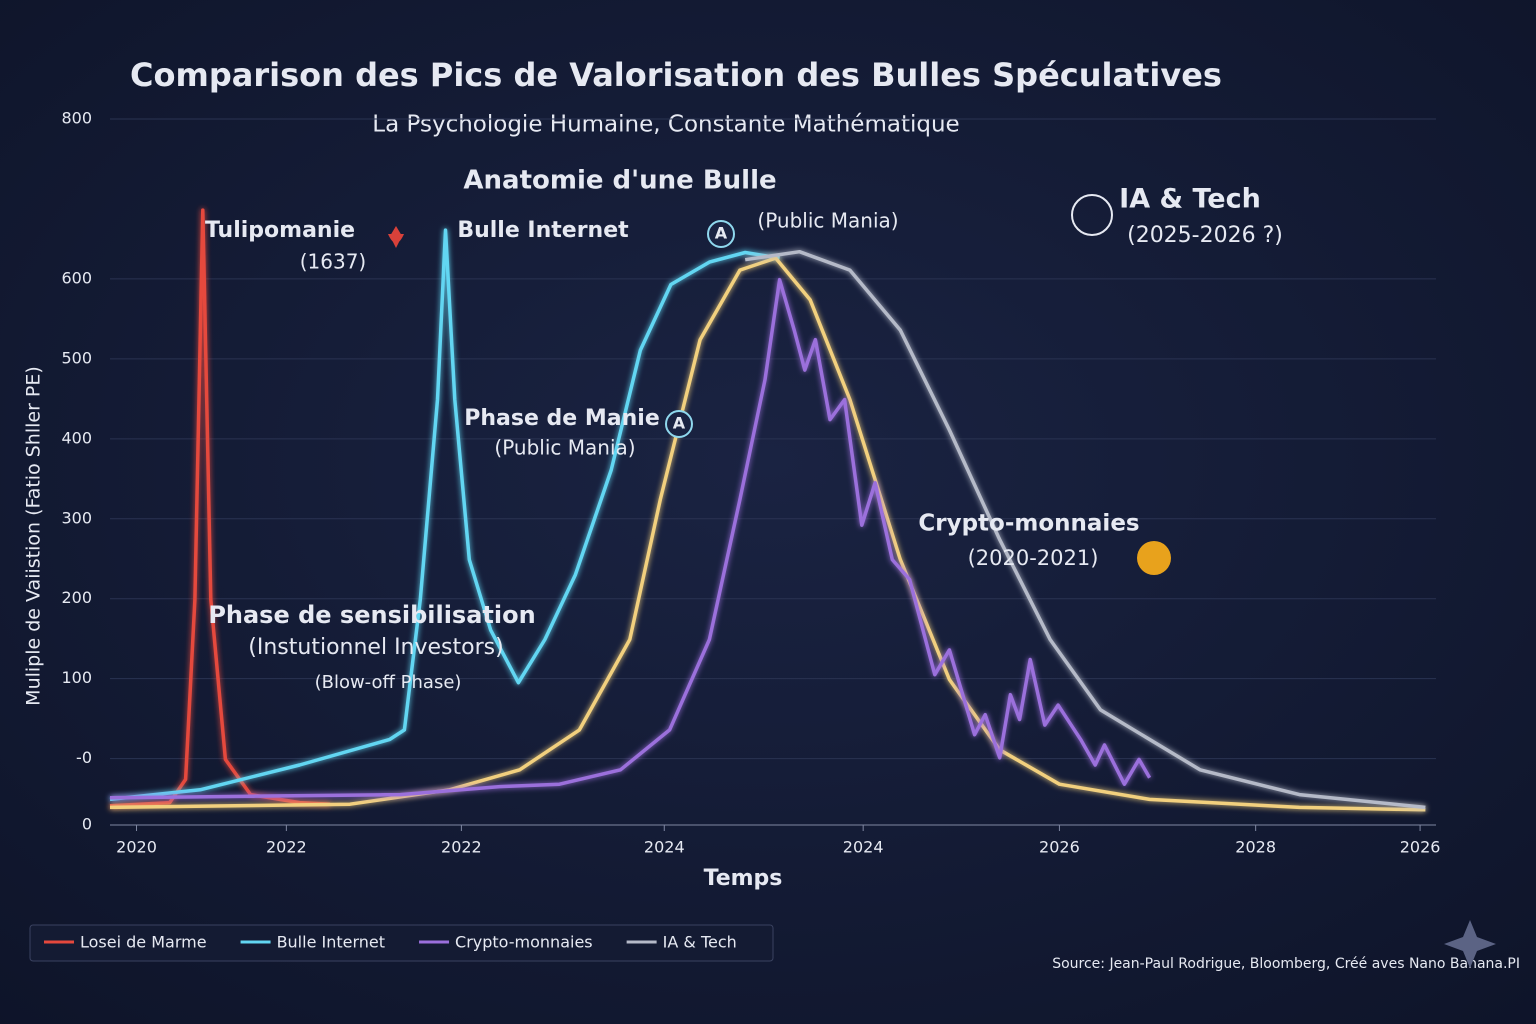 Image resolution: width=1536 pixels, height=1024 pixels. Describe the element at coordinates (84, 757) in the screenshot. I see `y-tick-label: -0` at that location.